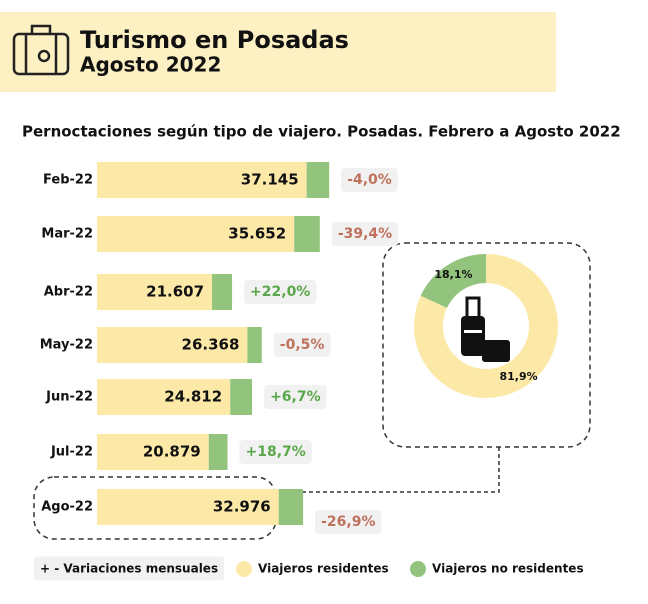 The image size is (648, 604). Describe the element at coordinates (67, 507) in the screenshot. I see `category-label: Ago-22` at that location.